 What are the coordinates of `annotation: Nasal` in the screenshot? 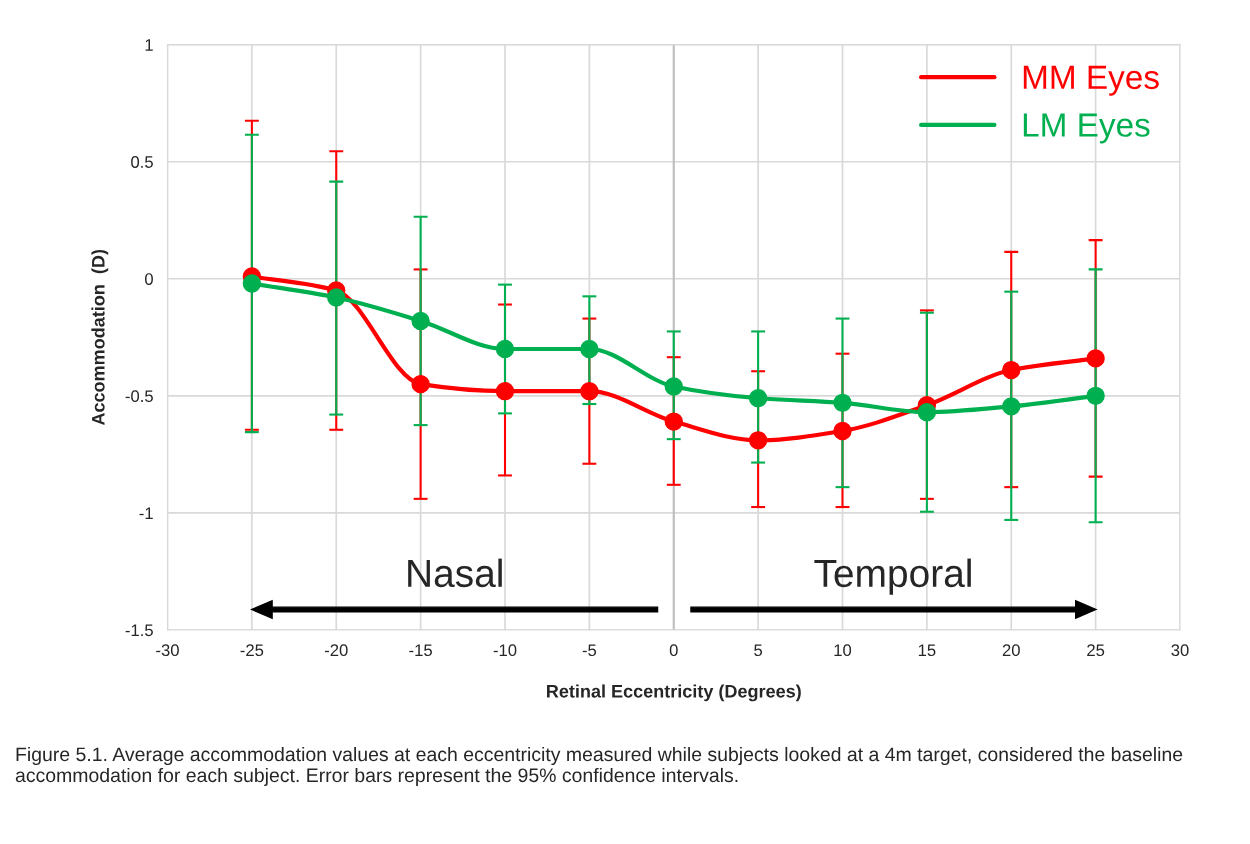 It's located at (455, 573).